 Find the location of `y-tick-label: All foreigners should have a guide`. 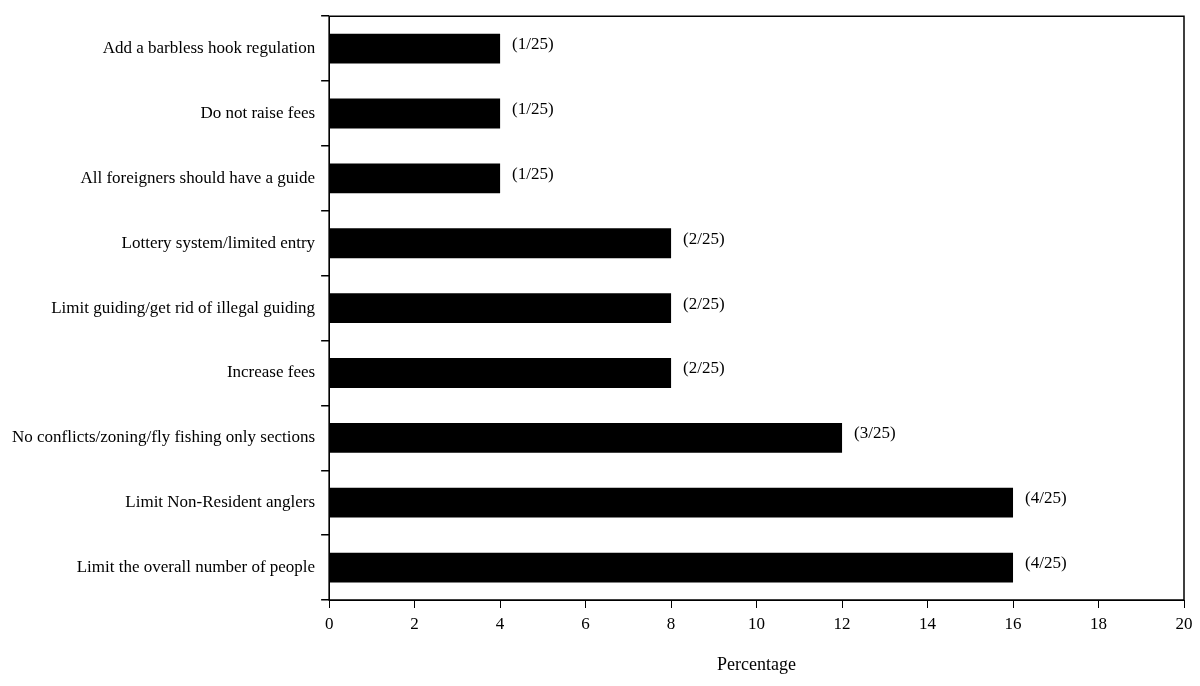

y-tick-label: All foreigners should have a guide is located at coordinates (198, 177).